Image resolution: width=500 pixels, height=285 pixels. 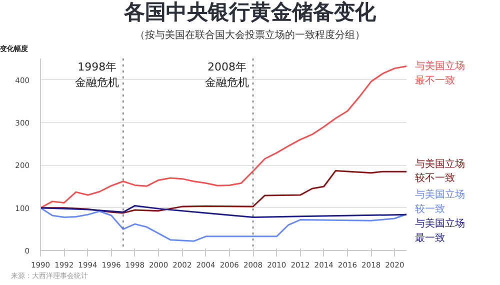 I want to click on series-label: 与美国立场最一致, so click(x=440, y=231).